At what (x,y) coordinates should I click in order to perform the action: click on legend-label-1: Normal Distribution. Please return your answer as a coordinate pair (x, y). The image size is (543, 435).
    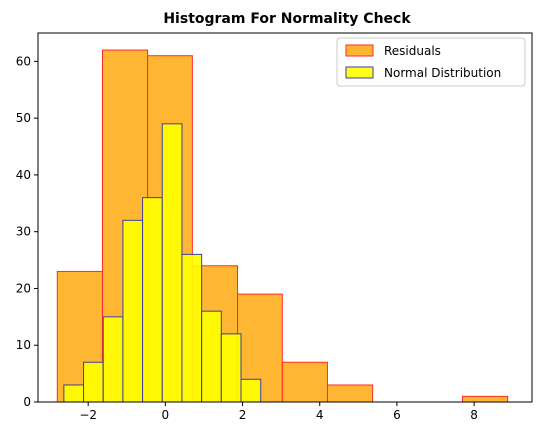
    Looking at the image, I should click on (442, 73).